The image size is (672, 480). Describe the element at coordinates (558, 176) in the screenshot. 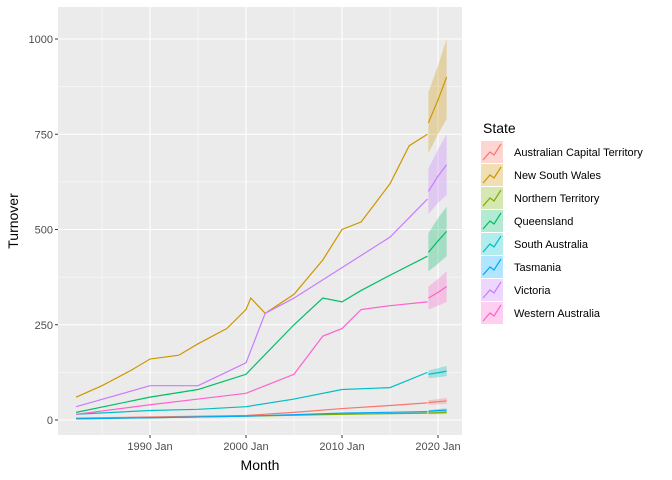

I see `legend-label: New South Wales` at that location.